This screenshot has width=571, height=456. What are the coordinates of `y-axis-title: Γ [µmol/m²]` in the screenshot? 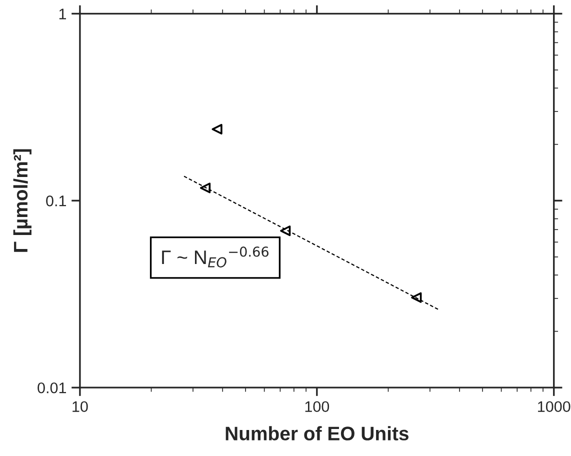 It's located at (22, 200).